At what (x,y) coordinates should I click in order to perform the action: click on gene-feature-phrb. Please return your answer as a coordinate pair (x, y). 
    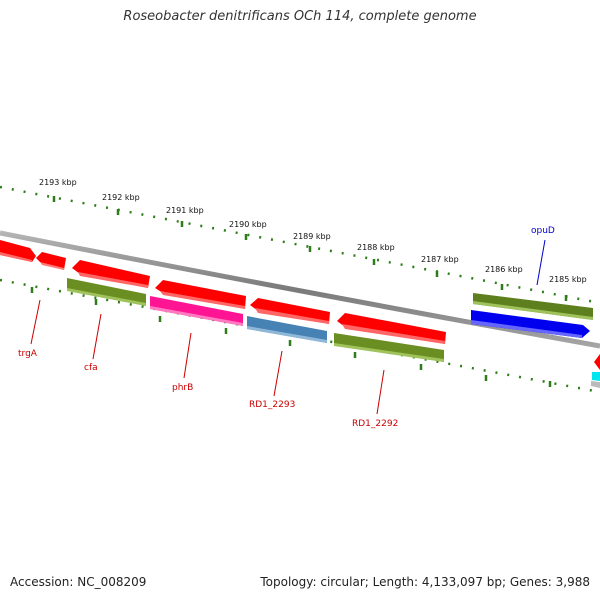
    Looking at the image, I should click on (196, 311).